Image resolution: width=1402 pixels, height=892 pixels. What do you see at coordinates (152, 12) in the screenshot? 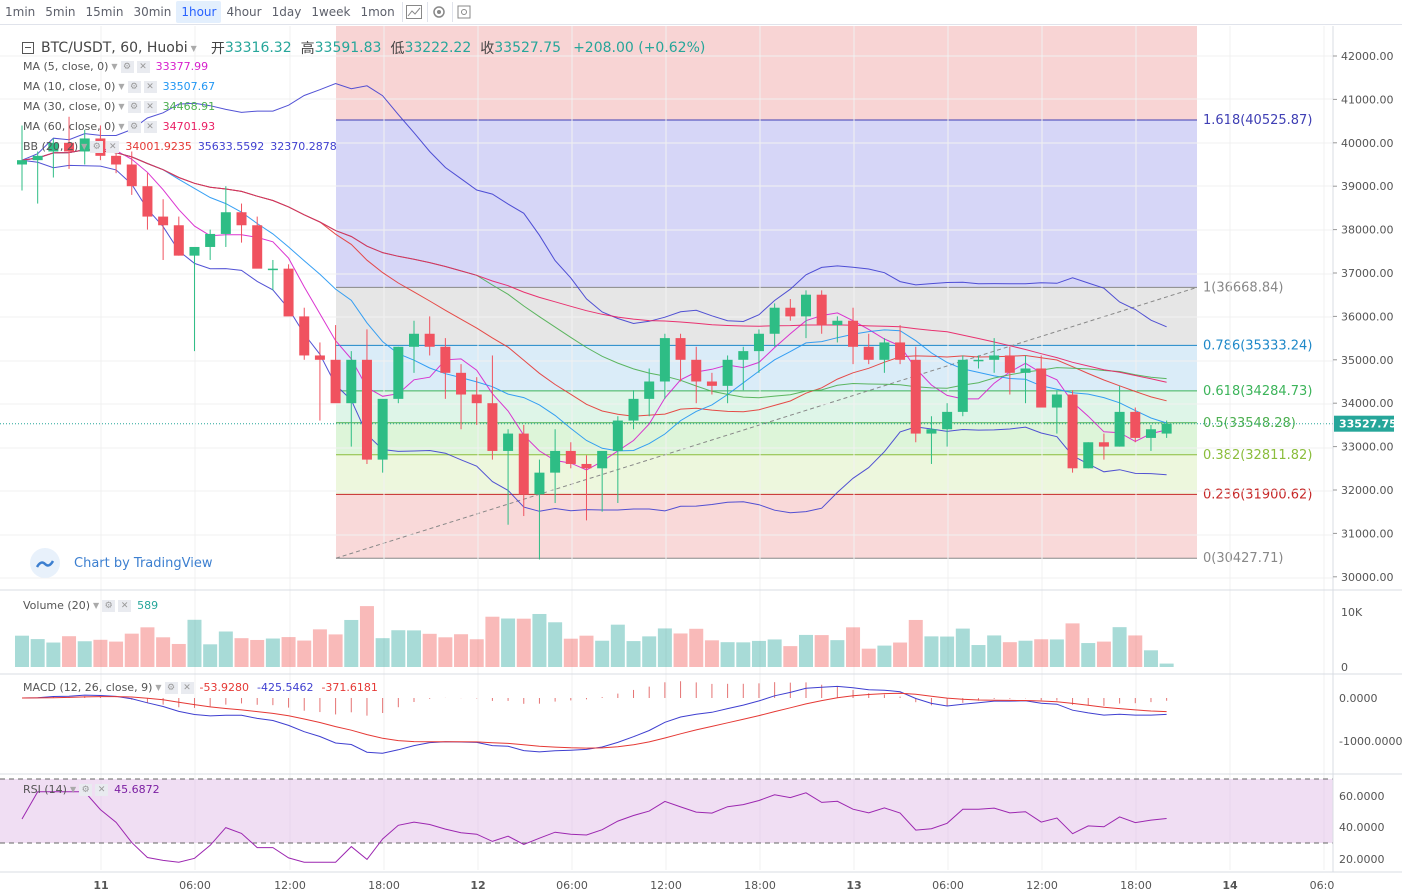
I see `tf-30min: 30min` at bounding box center [152, 12].